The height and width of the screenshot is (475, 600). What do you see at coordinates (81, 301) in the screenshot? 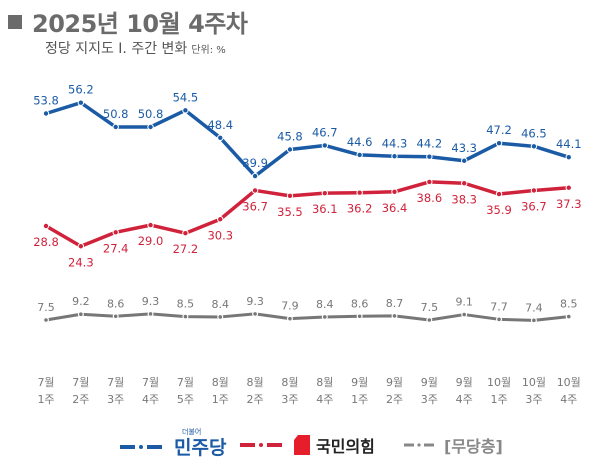
I see `data-label-independent: 9.2` at bounding box center [81, 301].